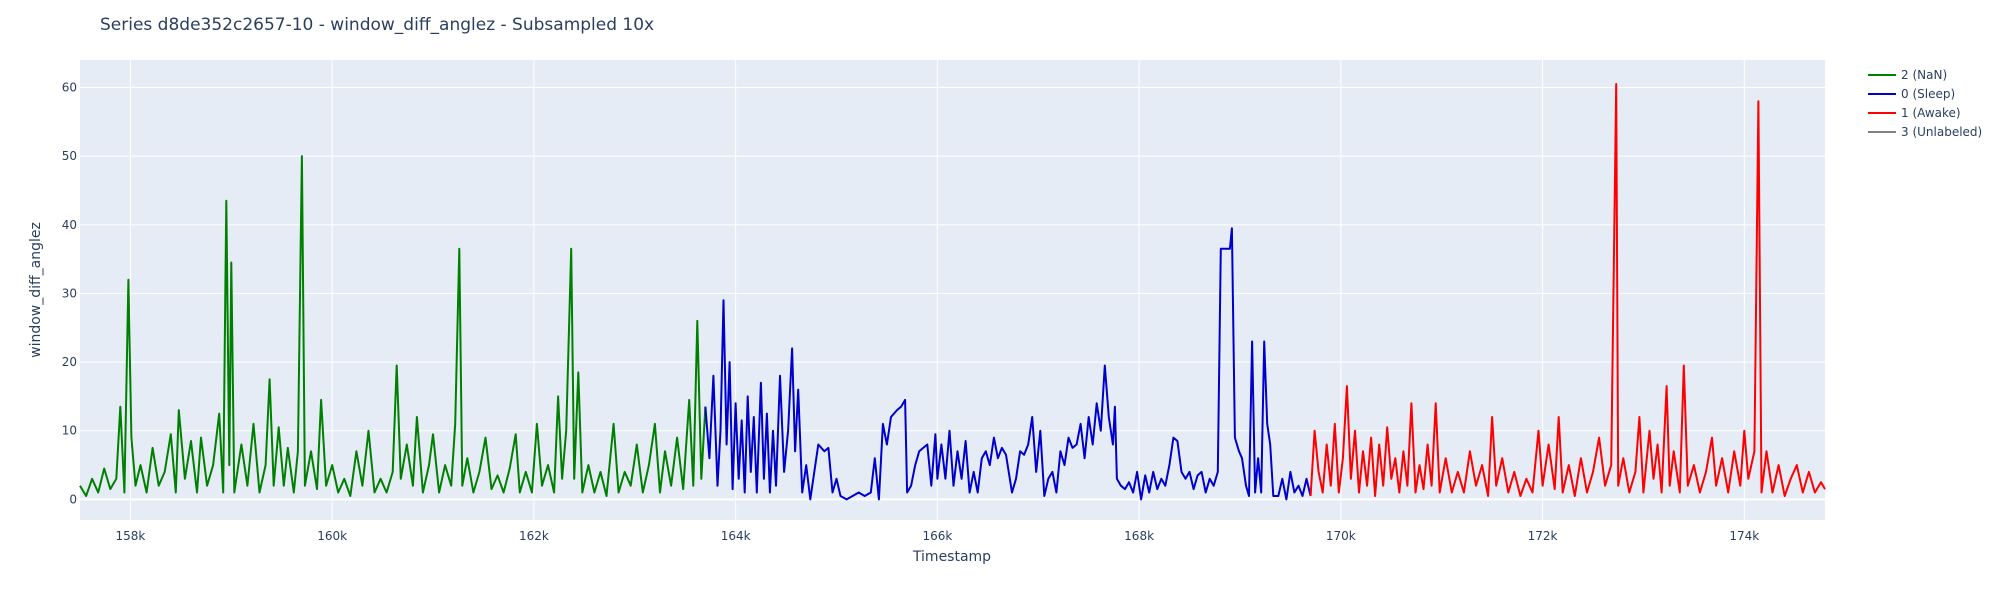 Image resolution: width=2000 pixels, height=604 pixels. I want to click on x-tick-label: 160k, so click(332, 536).